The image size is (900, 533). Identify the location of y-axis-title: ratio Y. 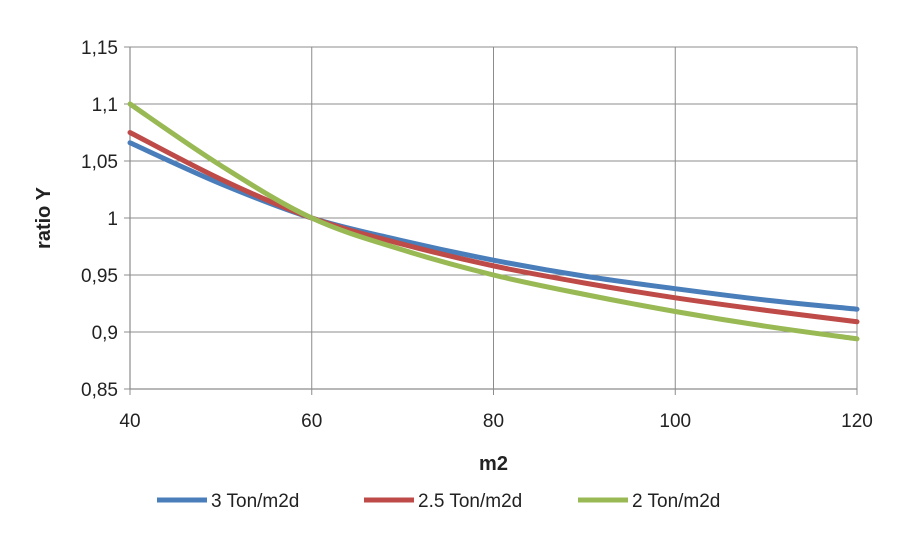
(44, 217).